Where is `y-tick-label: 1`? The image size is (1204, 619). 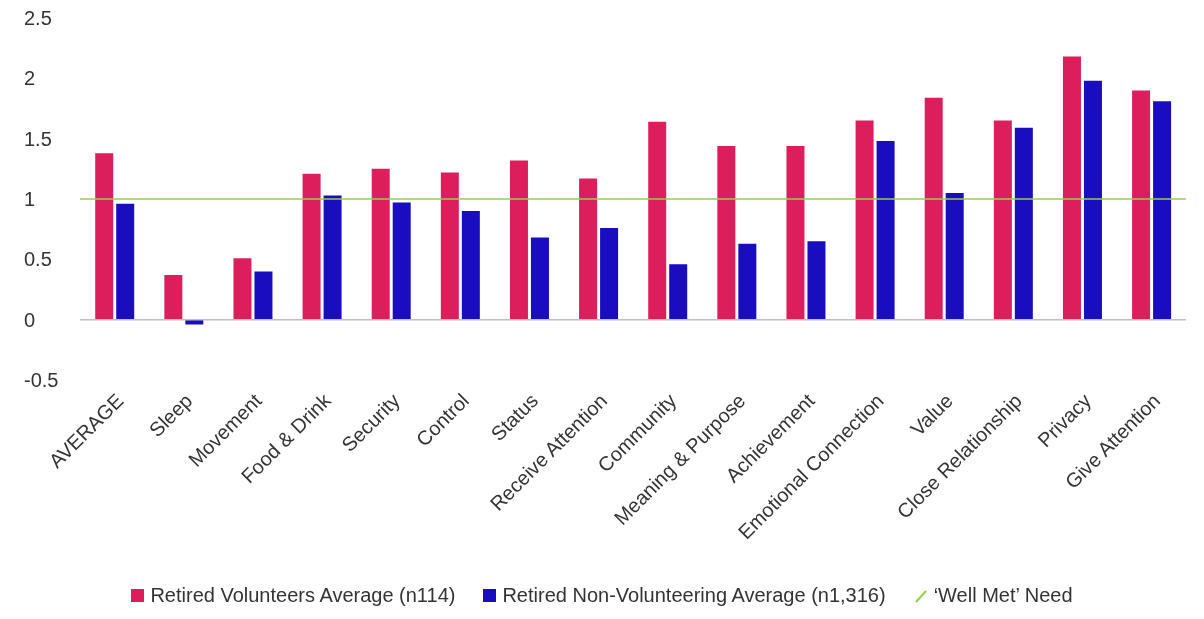 y-tick-label: 1 is located at coordinates (30, 199).